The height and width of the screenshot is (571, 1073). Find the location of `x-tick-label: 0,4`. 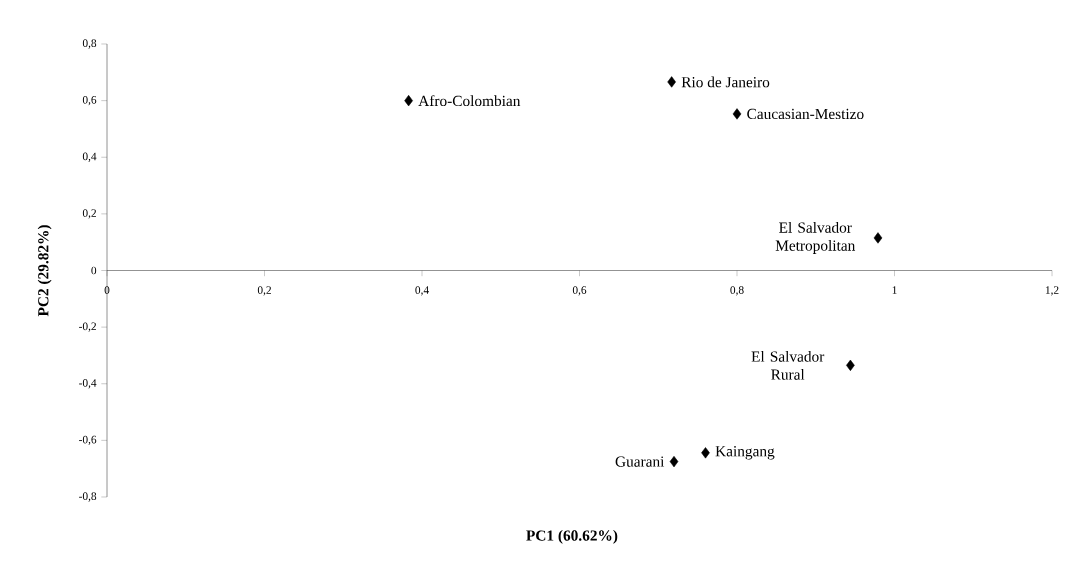

x-tick-label: 0,4 is located at coordinates (422, 291).